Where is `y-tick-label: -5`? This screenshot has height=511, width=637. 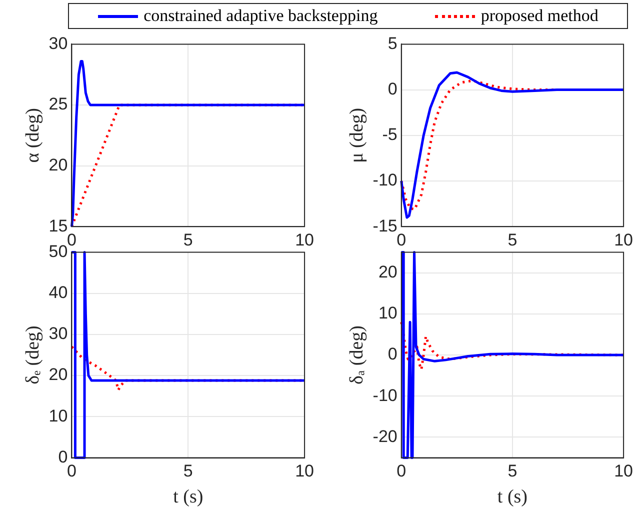
y-tick-label: -5 is located at coordinates (390, 134).